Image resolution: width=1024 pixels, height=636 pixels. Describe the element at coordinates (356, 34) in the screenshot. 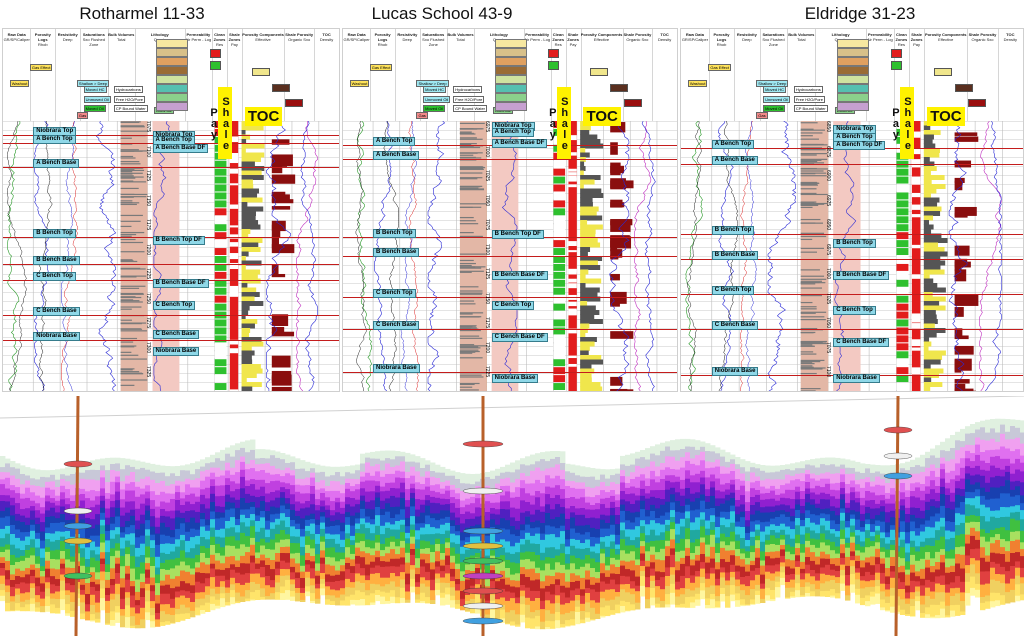

I see `header-column-title: Raw Data` at that location.